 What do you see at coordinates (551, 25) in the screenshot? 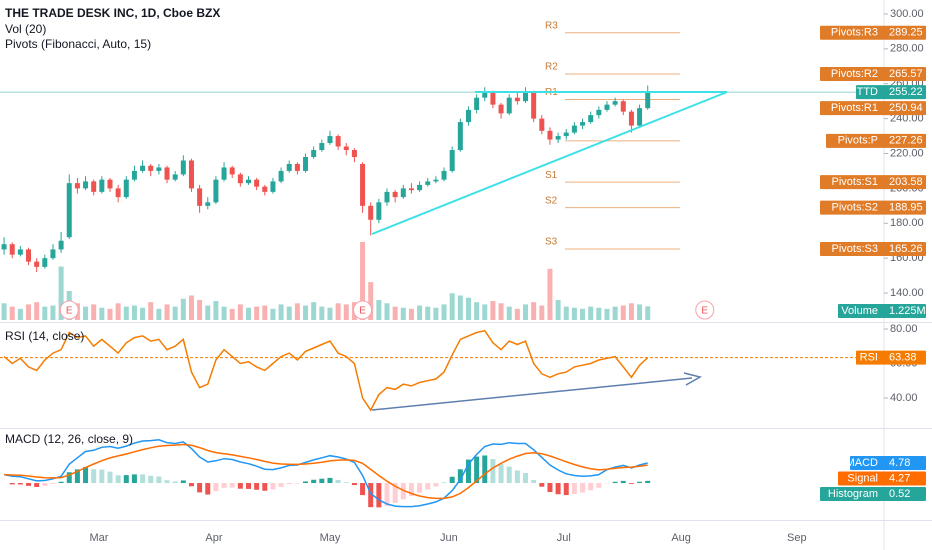
I see `pivot-tag: R3` at bounding box center [551, 25].